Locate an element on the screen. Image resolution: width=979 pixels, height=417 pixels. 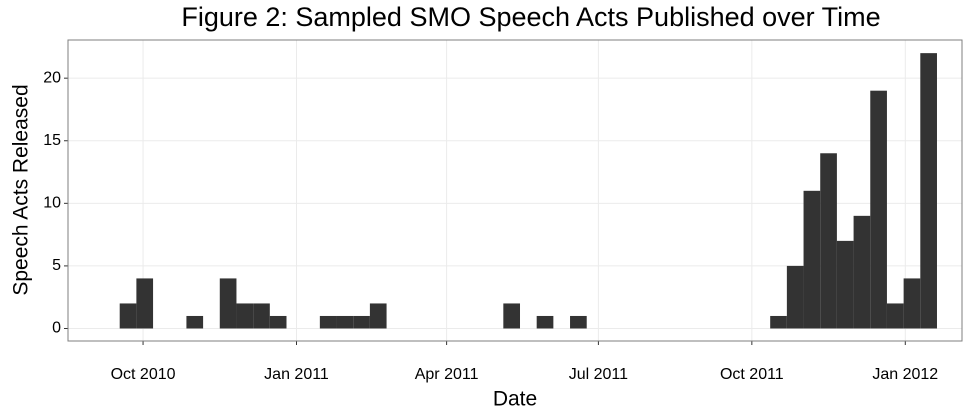
y-tick-label: 10 is located at coordinates (52, 203).